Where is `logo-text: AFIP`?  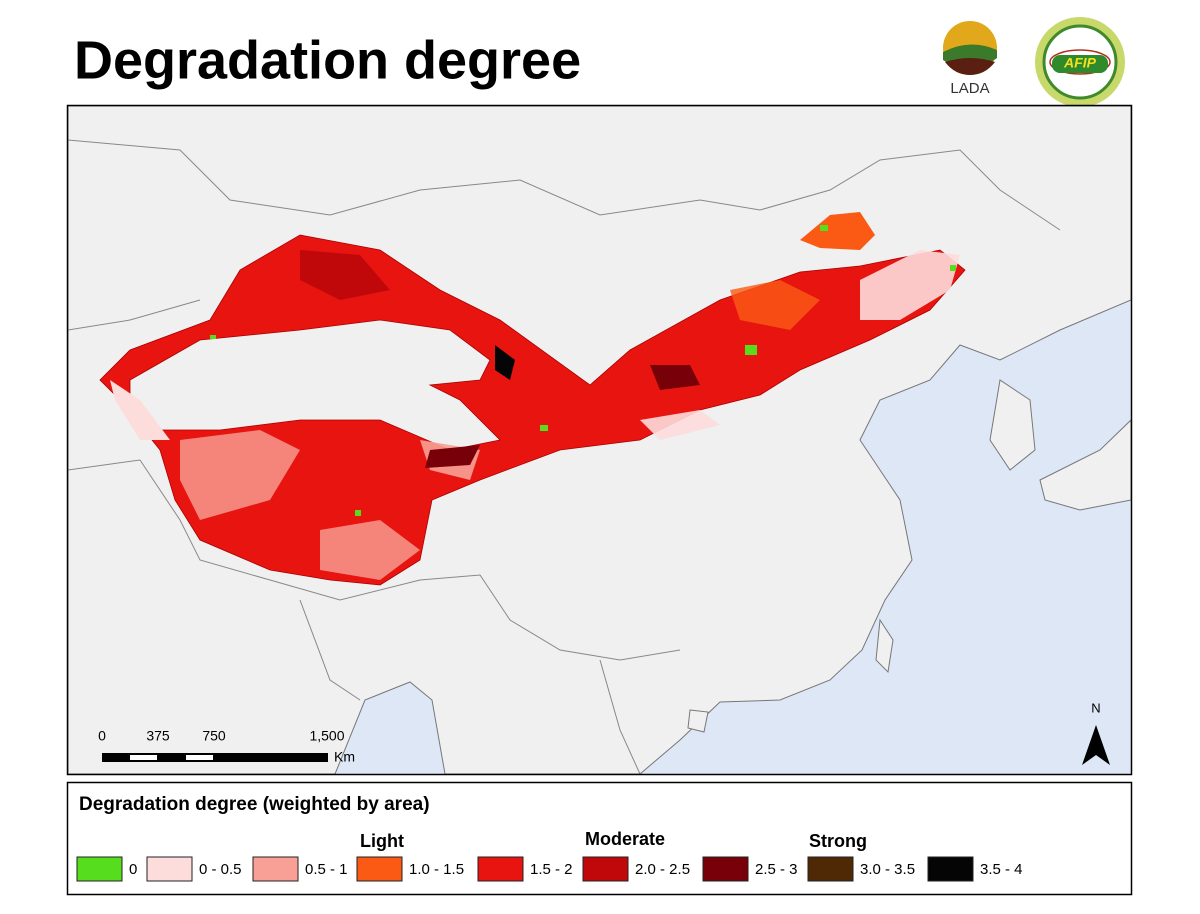
logo-text: AFIP is located at coordinates (1080, 63).